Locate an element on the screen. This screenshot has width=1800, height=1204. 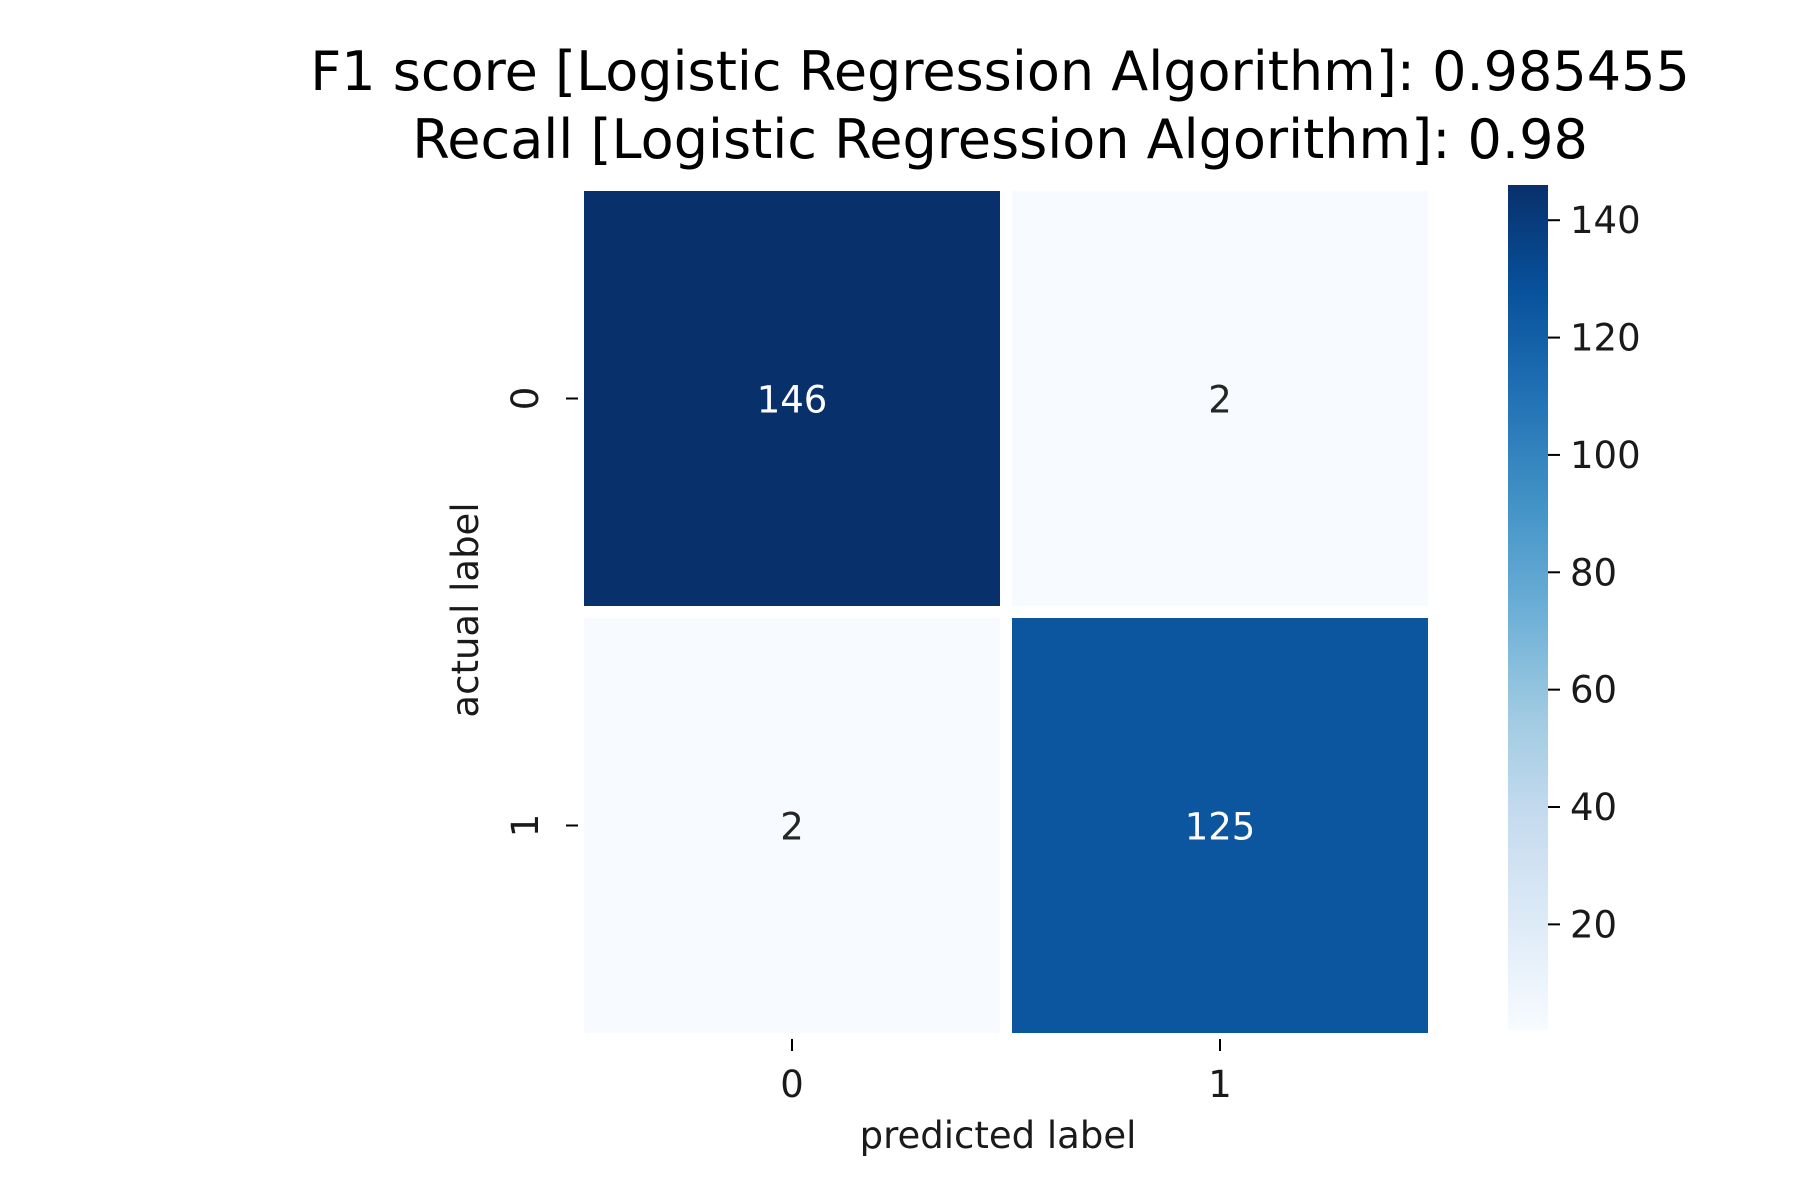
heatmap-cell-labels: 146 2 2 125 is located at coordinates (1006, 614).